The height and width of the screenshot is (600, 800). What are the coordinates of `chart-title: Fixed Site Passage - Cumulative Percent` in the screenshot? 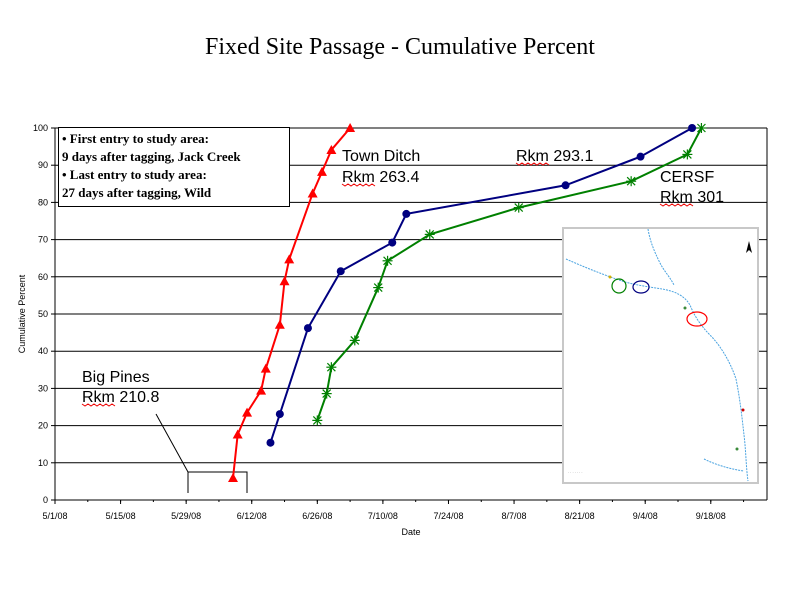 It's located at (400, 47).